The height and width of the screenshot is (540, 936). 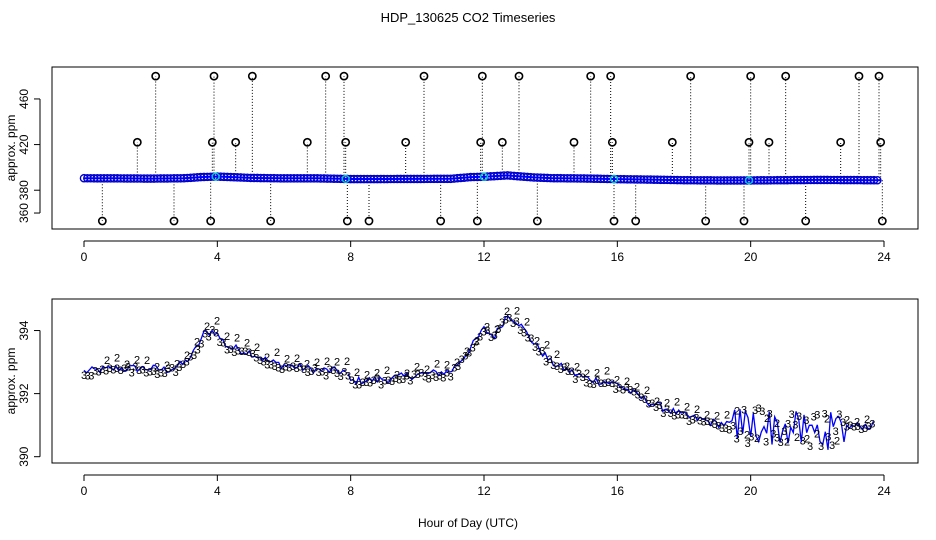 What do you see at coordinates (751, 257) in the screenshot?
I see `panel-top-x-tick-label: 20` at bounding box center [751, 257].